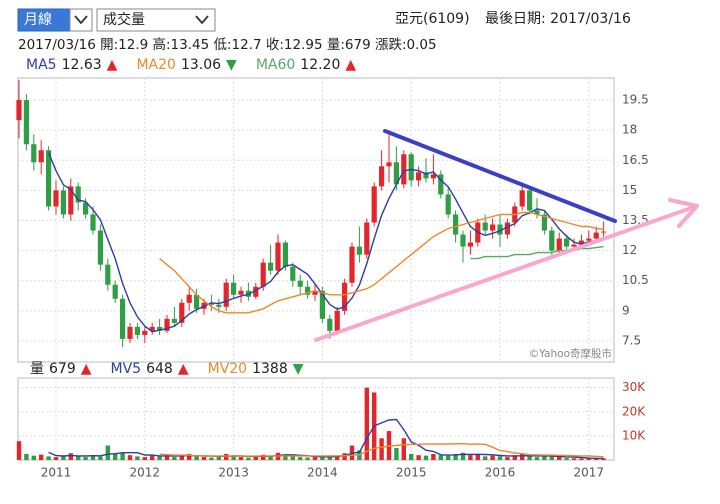 The width and height of the screenshot is (720, 504). Describe the element at coordinates (156, 20) in the screenshot. I see `indicator-select` at that location.